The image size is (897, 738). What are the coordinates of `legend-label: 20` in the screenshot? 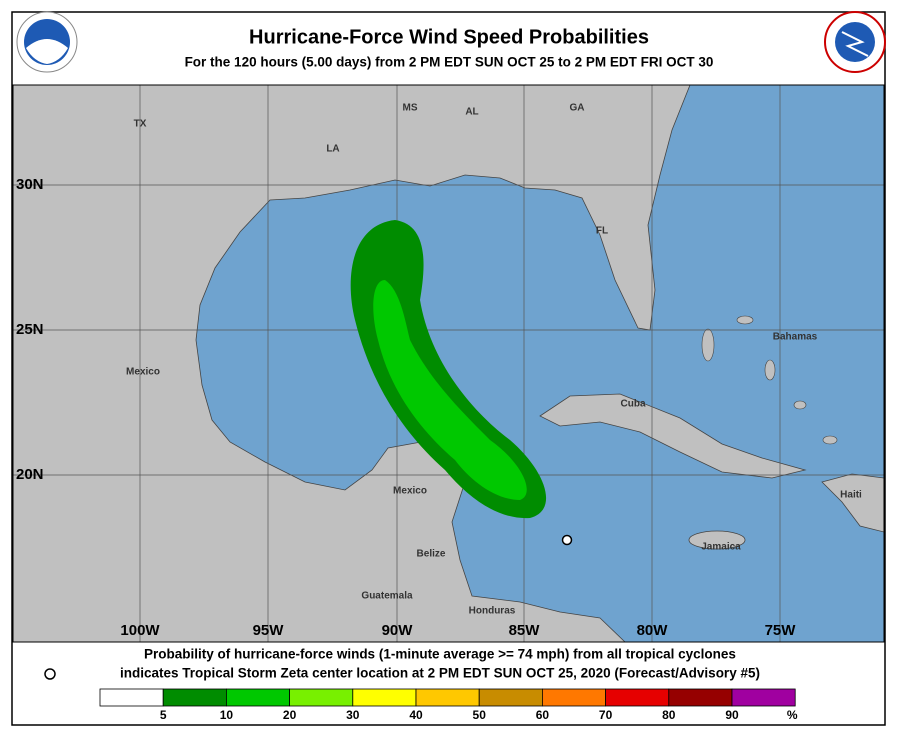 It's located at (290, 715).